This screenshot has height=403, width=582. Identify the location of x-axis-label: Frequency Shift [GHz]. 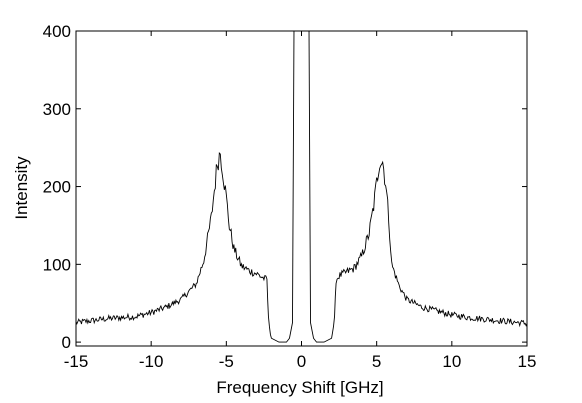
(299, 387).